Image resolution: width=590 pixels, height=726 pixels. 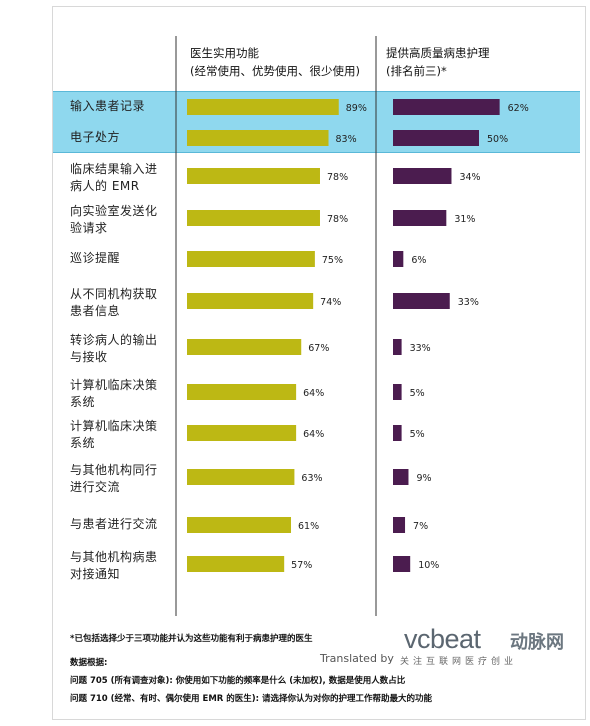 What do you see at coordinates (125, 220) in the screenshot?
I see `row-label-3: 向实验室发送化 验请求` at bounding box center [125, 220].